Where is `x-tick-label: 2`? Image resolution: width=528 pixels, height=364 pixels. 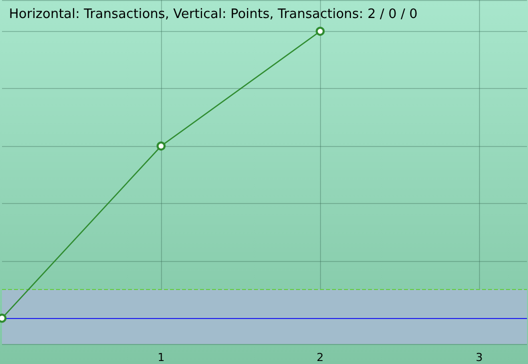 x-tick-label: 2 is located at coordinates (320, 357).